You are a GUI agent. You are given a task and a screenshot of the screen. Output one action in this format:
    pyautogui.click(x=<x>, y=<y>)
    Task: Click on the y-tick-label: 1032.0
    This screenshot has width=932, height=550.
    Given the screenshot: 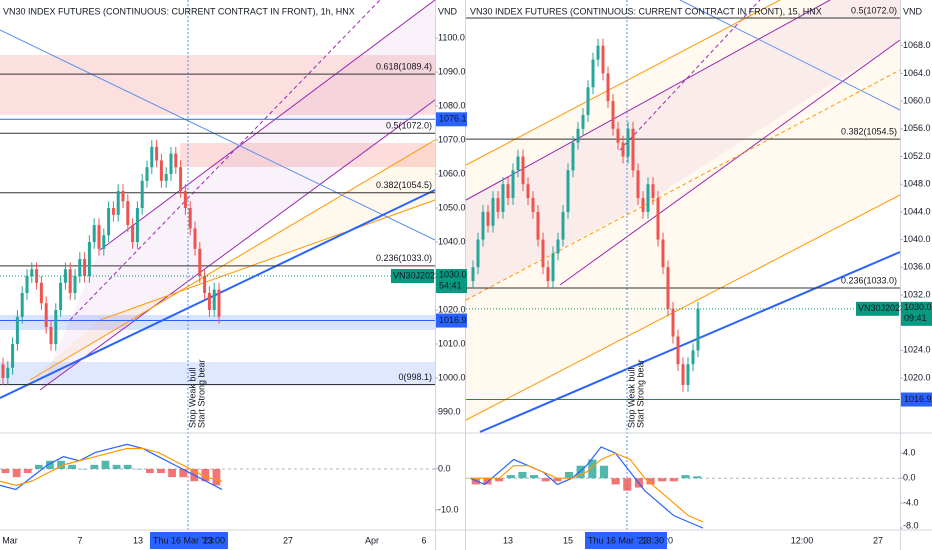 What is the action you would take?
    pyautogui.click(x=917, y=294)
    